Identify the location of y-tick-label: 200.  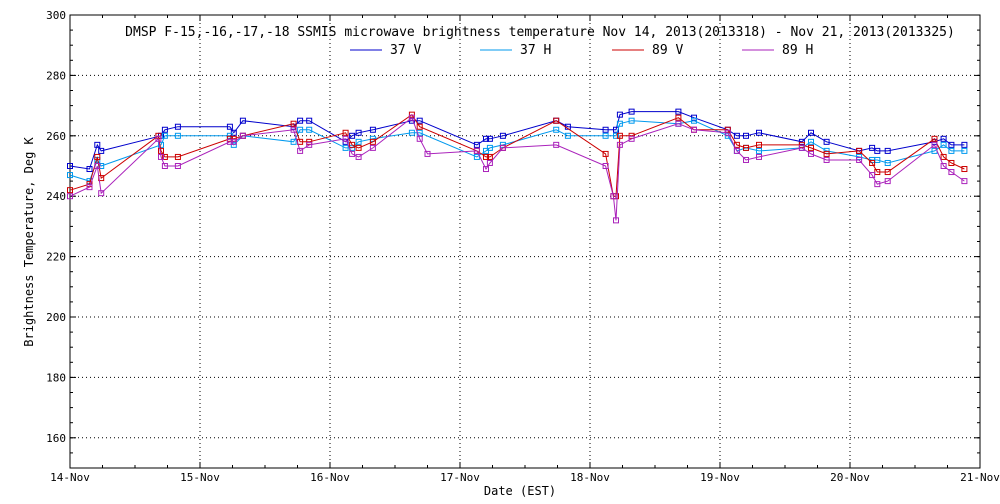
(56, 317).